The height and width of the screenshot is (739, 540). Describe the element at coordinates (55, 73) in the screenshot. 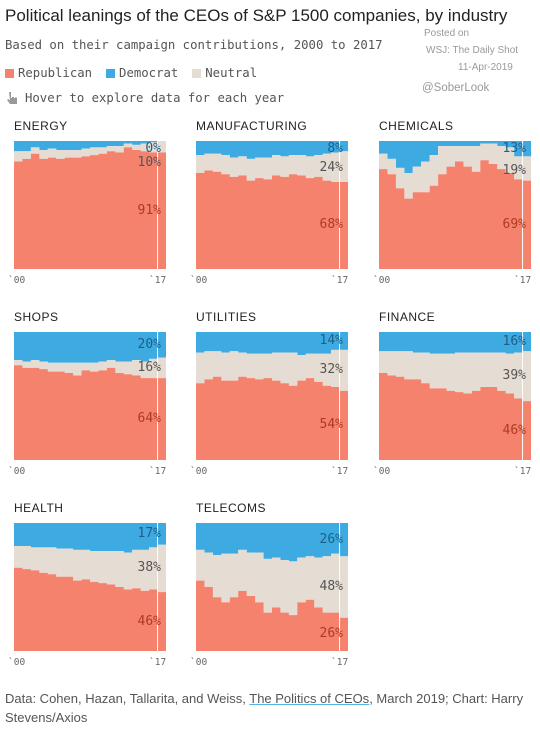

I see `legend-label-republican: Republican` at that location.